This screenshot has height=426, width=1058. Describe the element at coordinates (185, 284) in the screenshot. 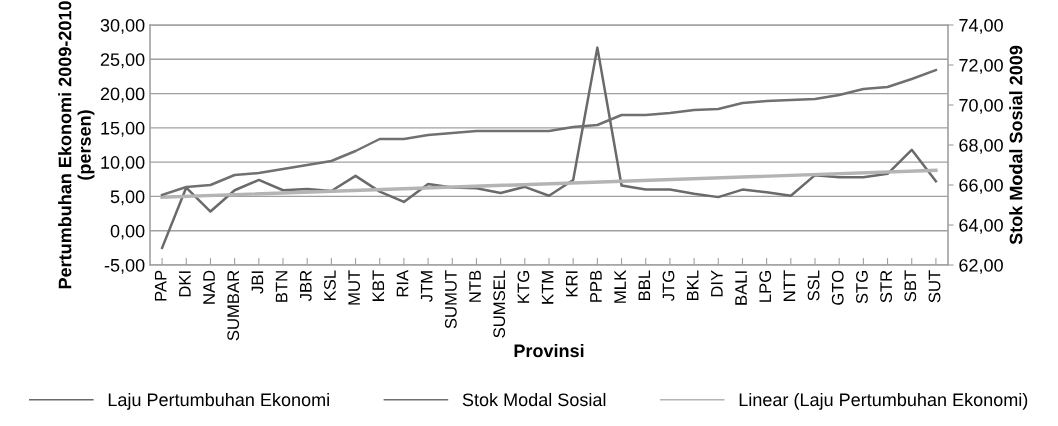

I see `x-tick-label: DKI` at that location.